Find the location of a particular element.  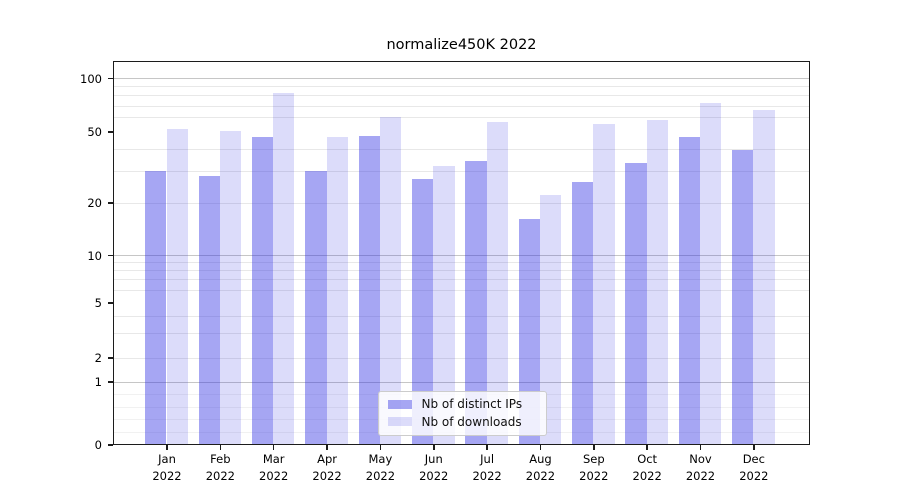

x-tick-mark-may is located at coordinates (380, 447).